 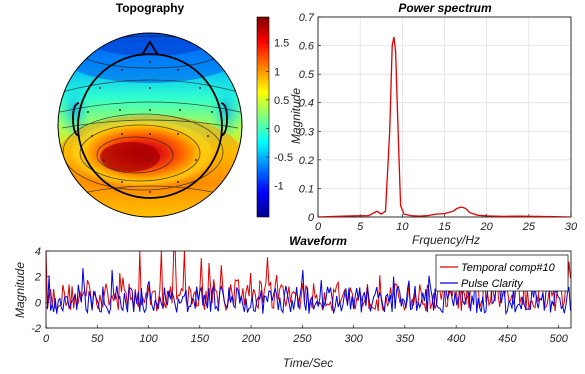 What do you see at coordinates (529, 227) in the screenshot?
I see `x-tick-label: 25` at bounding box center [529, 227].